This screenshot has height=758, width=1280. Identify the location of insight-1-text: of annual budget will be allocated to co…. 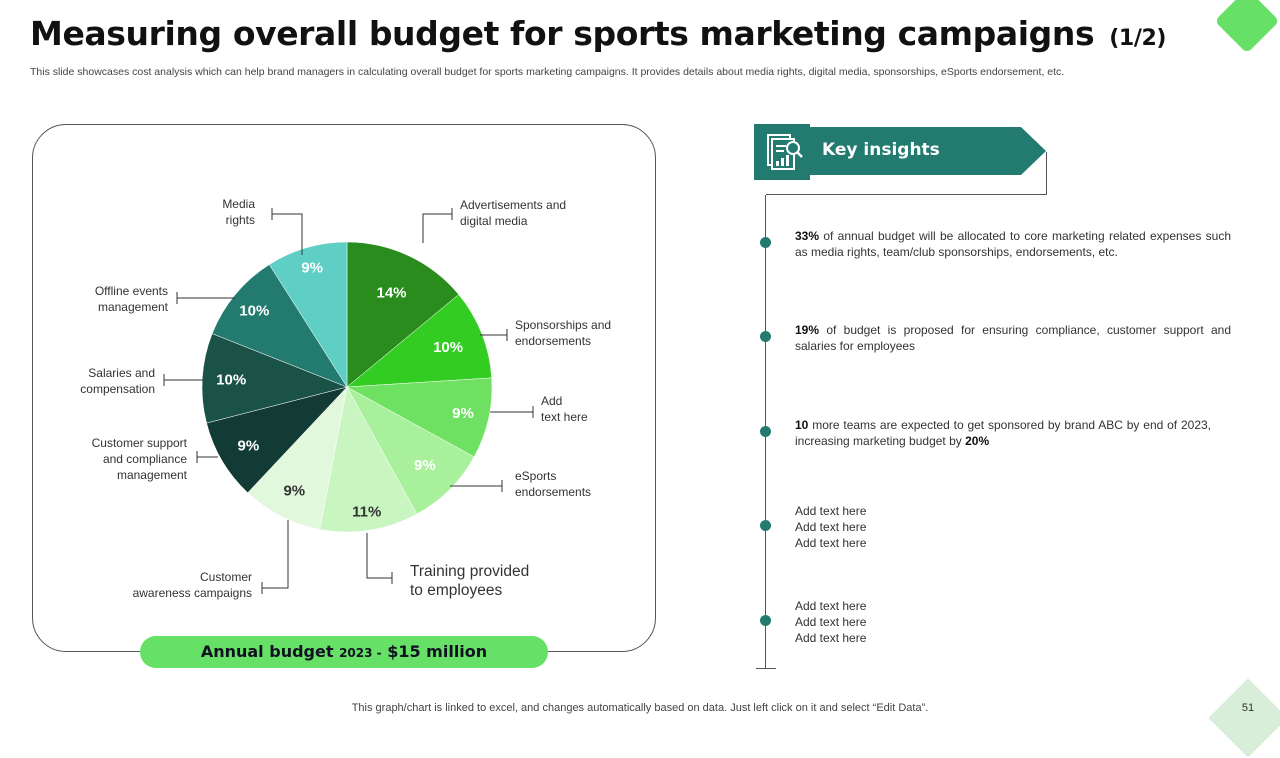
(1013, 244).